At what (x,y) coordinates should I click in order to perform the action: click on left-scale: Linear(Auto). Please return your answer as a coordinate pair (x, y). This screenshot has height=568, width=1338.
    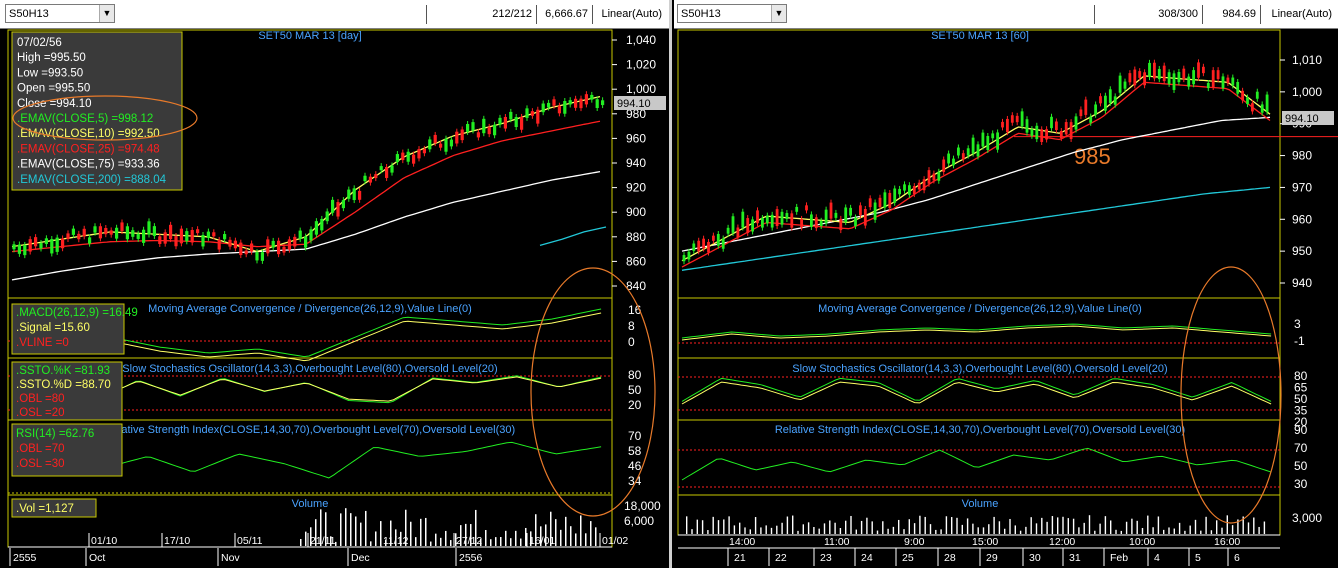
    Looking at the image, I should click on (629, 14).